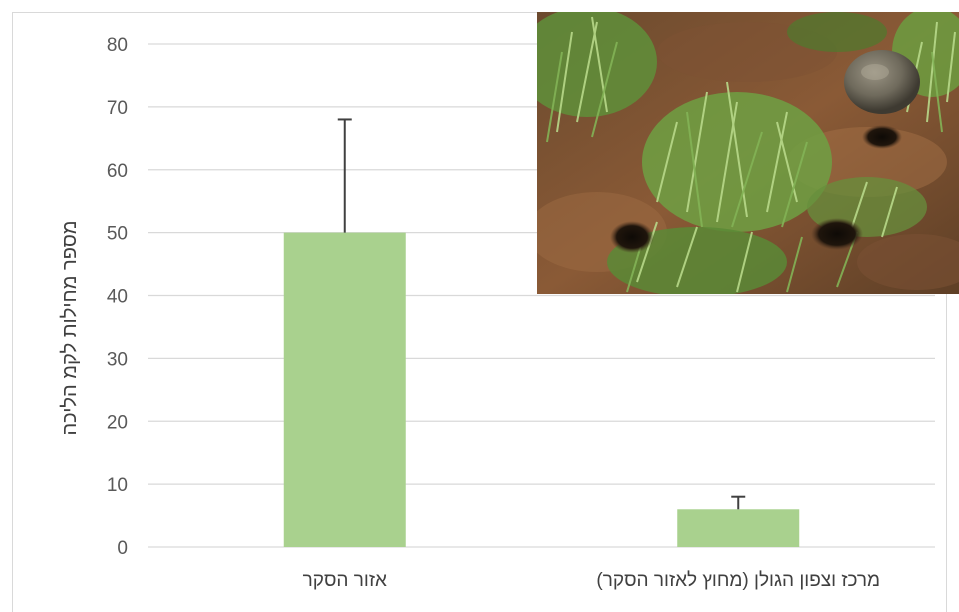 The width and height of the screenshot is (959, 612). Describe the element at coordinates (345, 580) in the screenshot. I see `category-label: אזור הסקר` at that location.